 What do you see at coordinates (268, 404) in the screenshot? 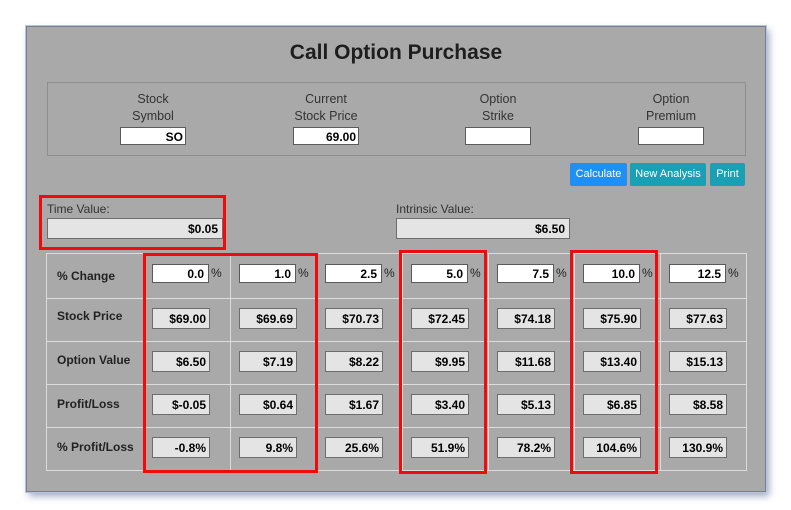
I see `profit-loss-cell: $0.64` at bounding box center [268, 404].